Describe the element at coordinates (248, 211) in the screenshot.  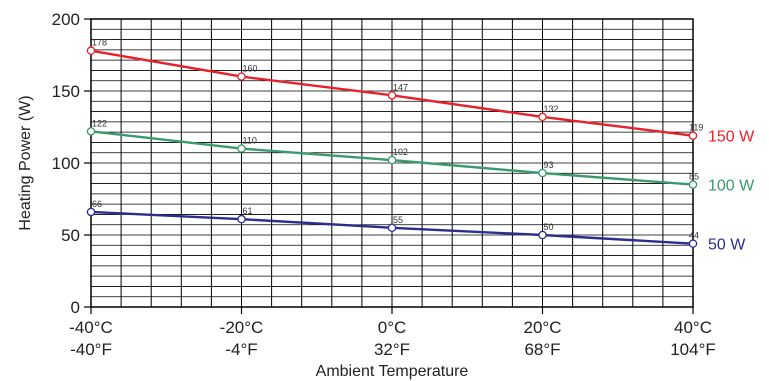
I see `data-label: 61` at that location.